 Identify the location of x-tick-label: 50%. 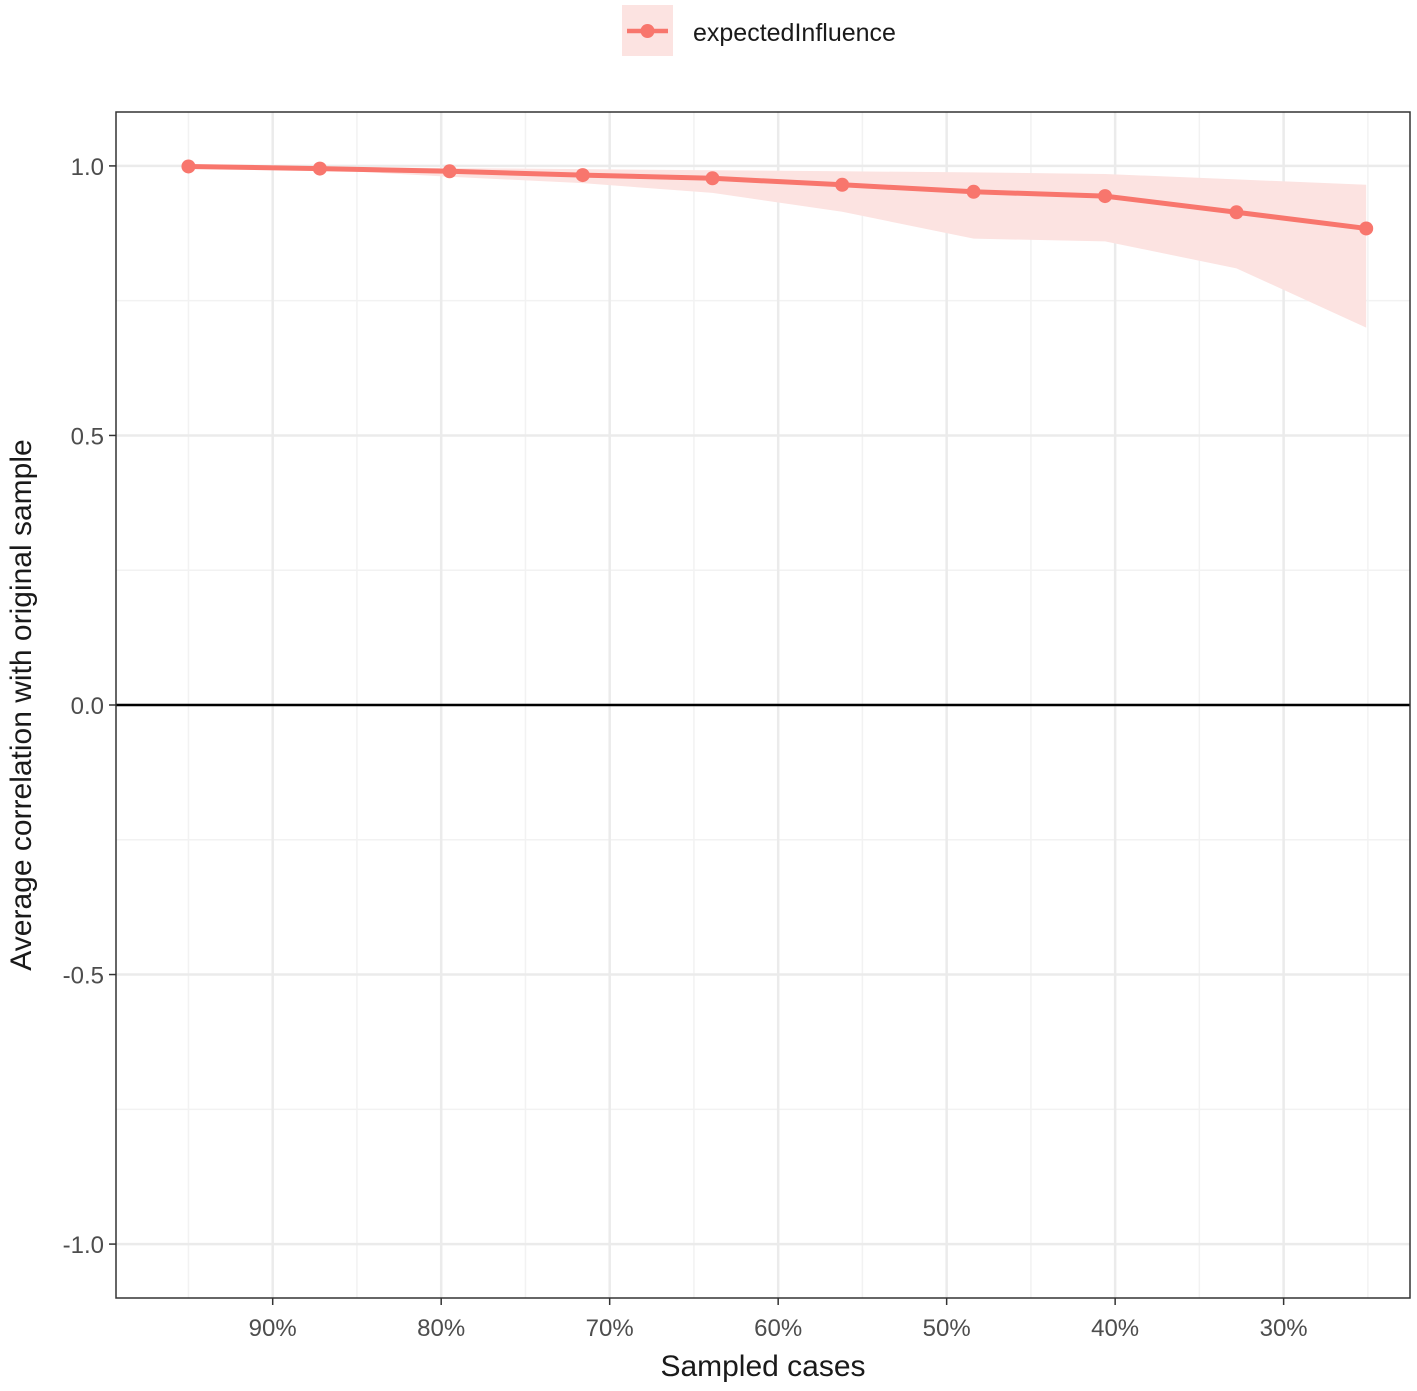
(947, 1328).